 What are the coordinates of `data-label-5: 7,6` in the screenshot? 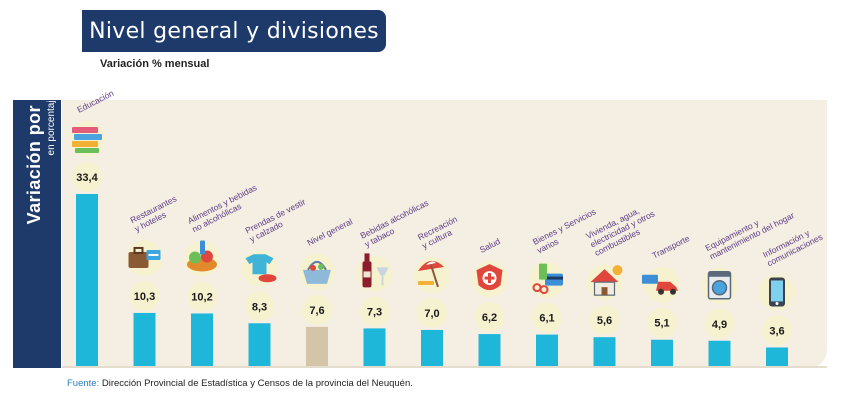 It's located at (316, 311).